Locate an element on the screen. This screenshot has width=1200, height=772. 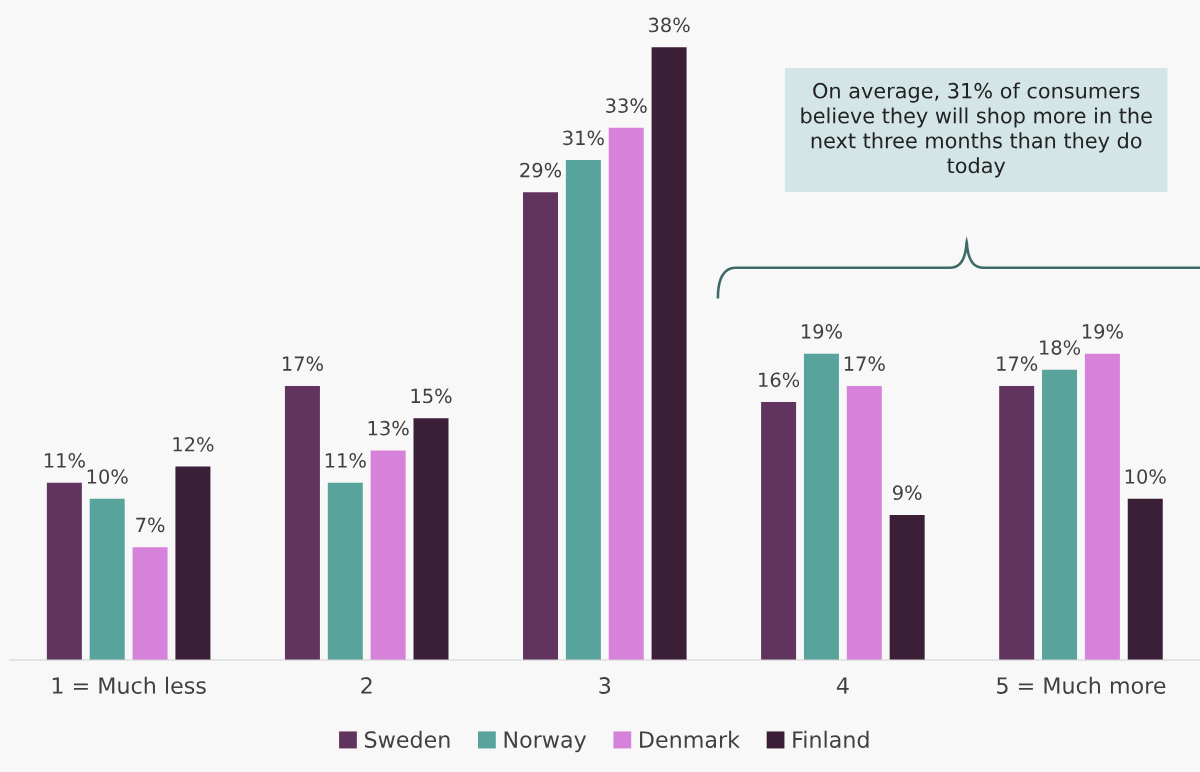
x-tick-label: 4 is located at coordinates (842, 685).